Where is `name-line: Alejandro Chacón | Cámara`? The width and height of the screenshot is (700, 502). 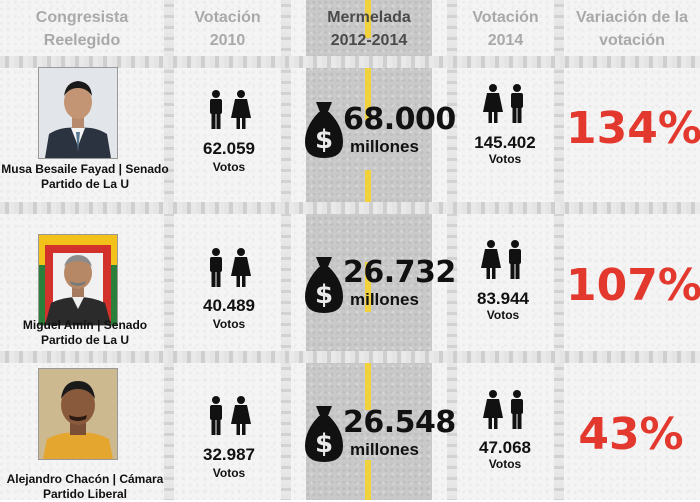
name-line: Alejandro Chacón | Cámara is located at coordinates (85, 479).